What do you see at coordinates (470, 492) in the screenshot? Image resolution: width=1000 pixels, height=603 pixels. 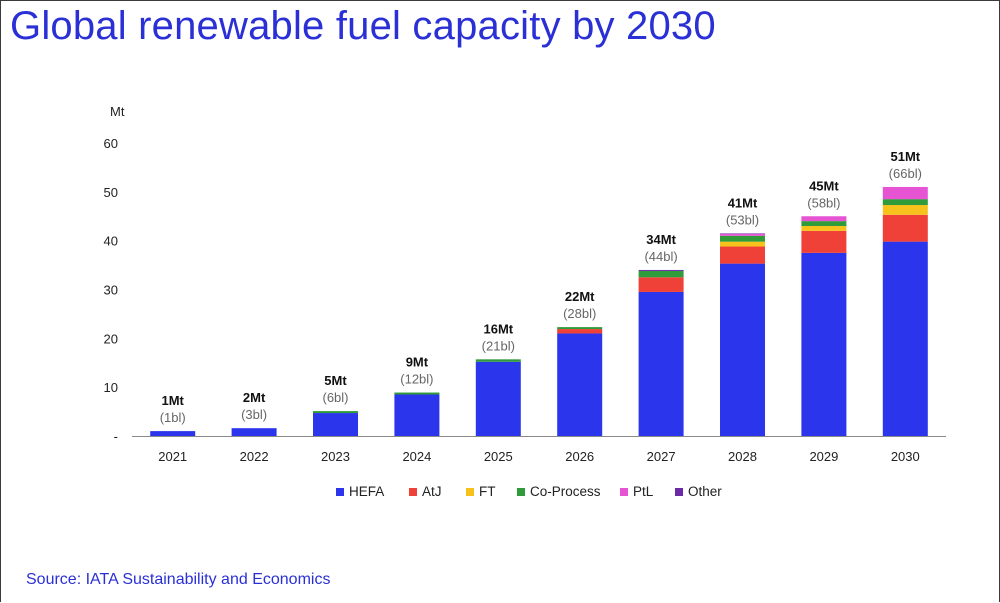 I see `legend-swatch-ft` at bounding box center [470, 492].